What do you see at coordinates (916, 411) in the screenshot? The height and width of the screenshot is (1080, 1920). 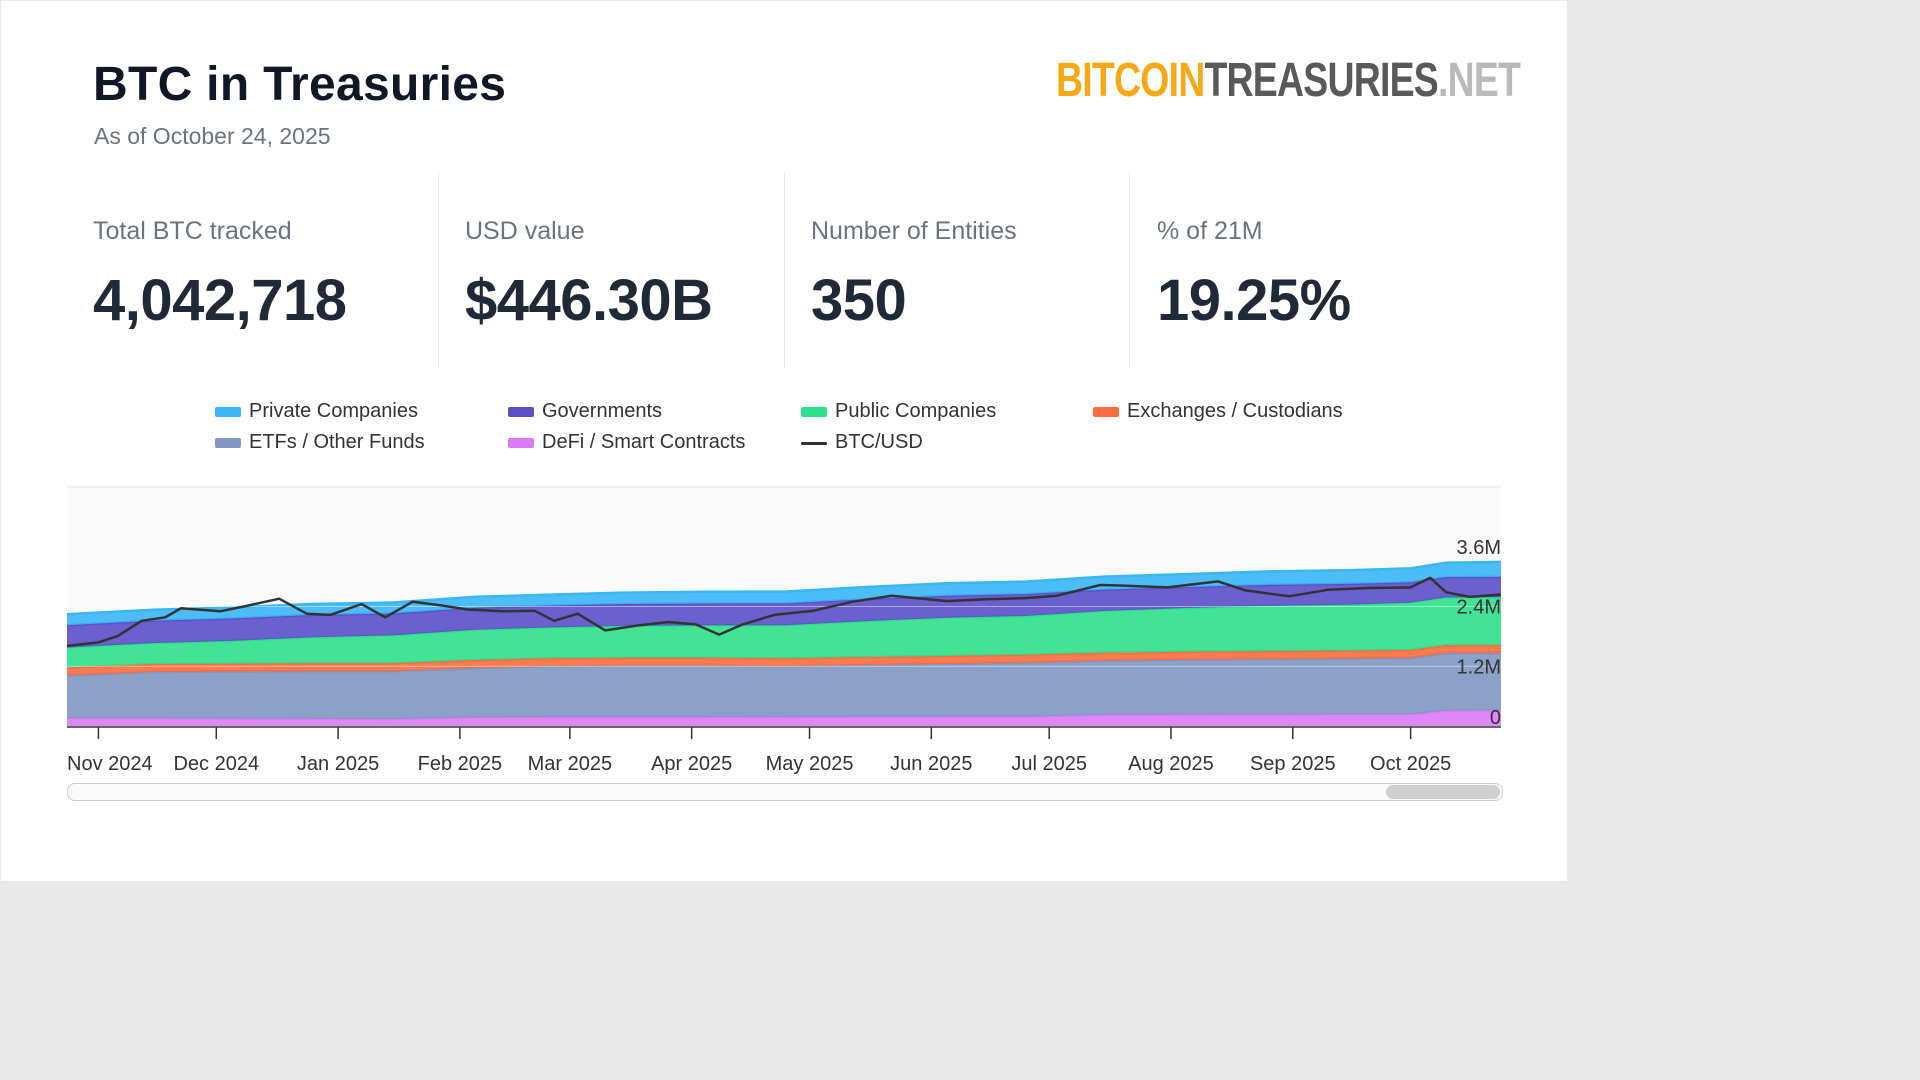 I see `legend-label: Public Companies` at bounding box center [916, 411].